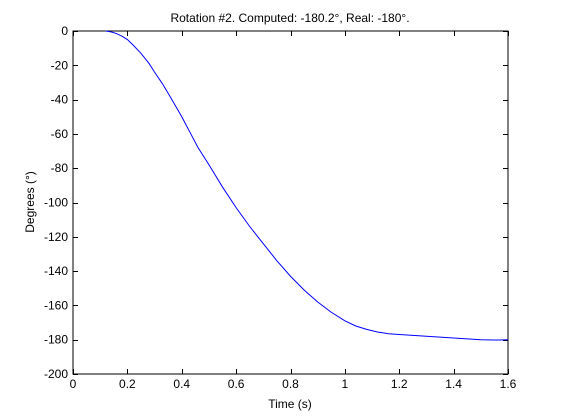 The height and width of the screenshot is (420, 561). I want to click on y-tick-label-0: 0, so click(64, 31).